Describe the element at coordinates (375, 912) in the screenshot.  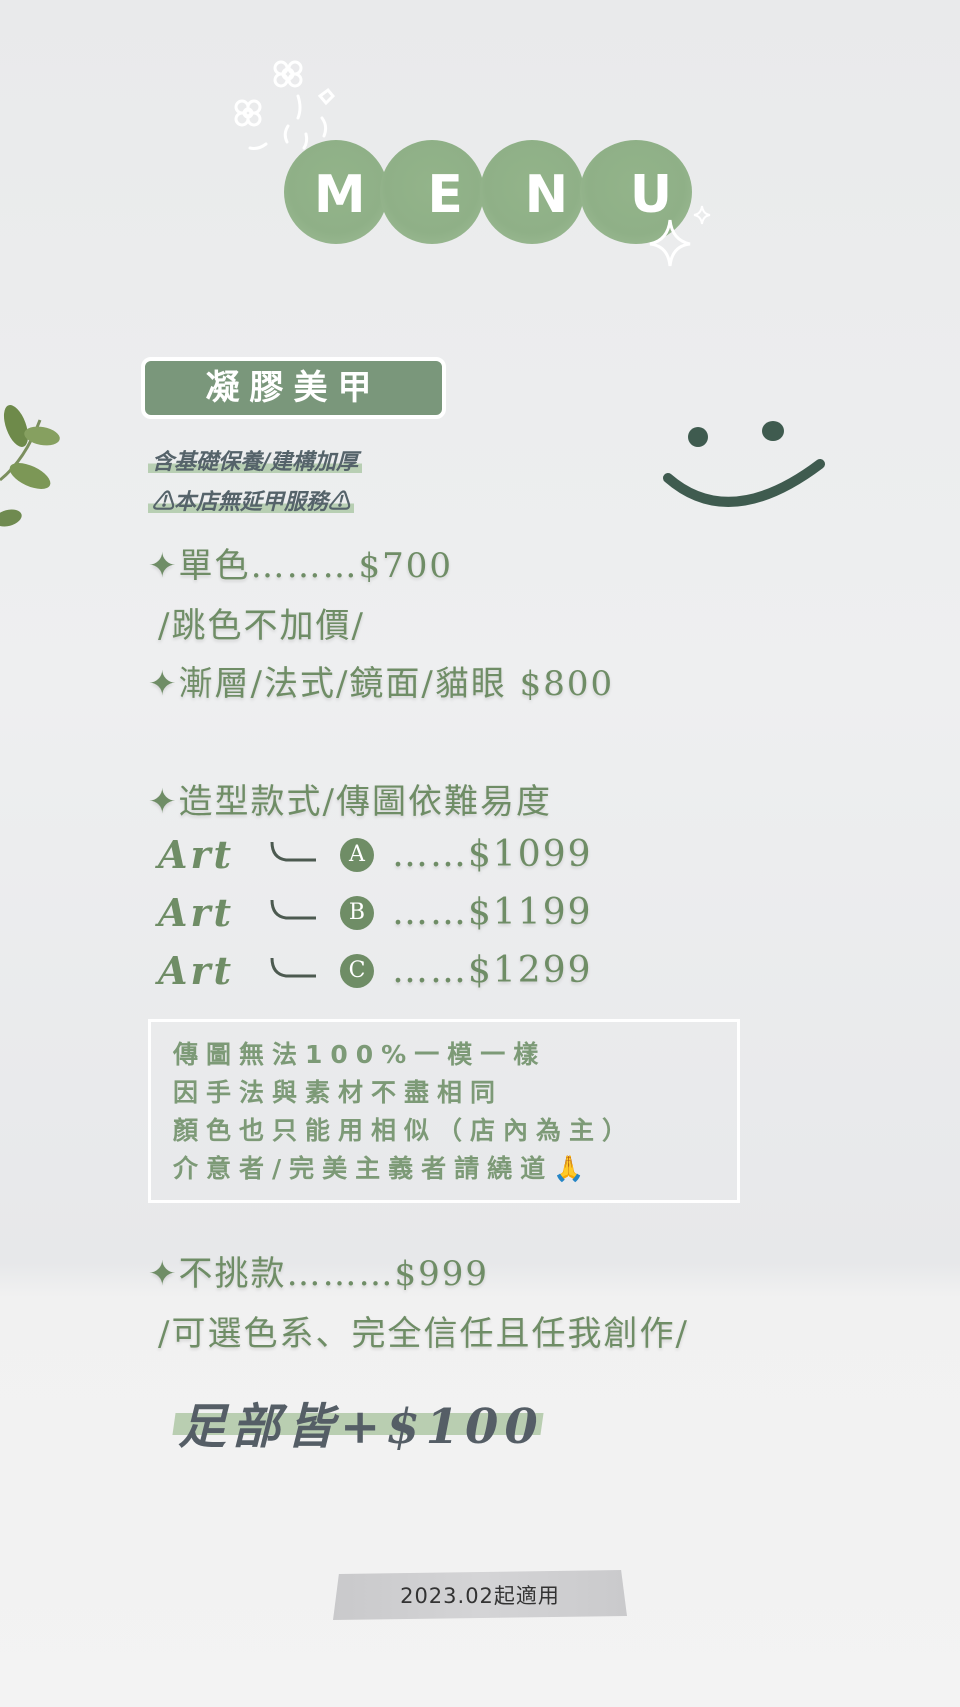
I see `art-tier-row: Art B ……$1199` at that location.